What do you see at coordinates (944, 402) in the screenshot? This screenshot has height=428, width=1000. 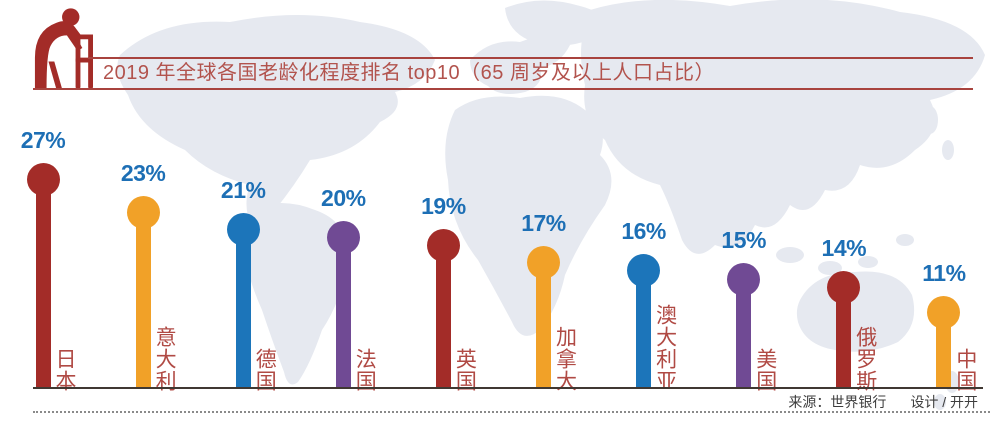 I see `design-credit-label: 设计 / 开开` at bounding box center [944, 402].